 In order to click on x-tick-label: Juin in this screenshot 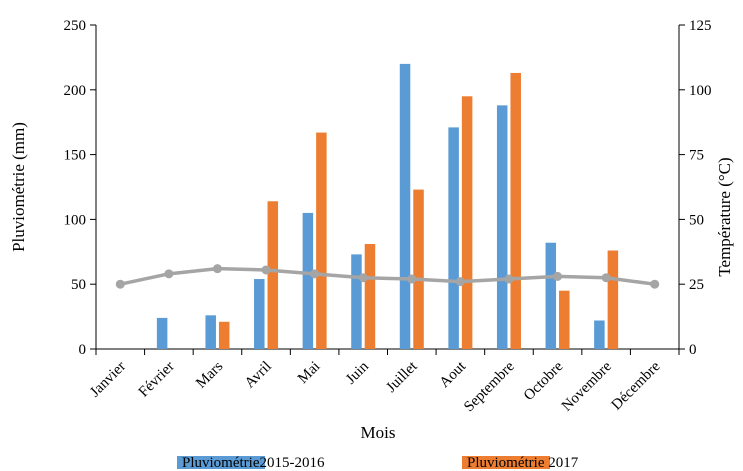, I will do `click(357, 372)`.